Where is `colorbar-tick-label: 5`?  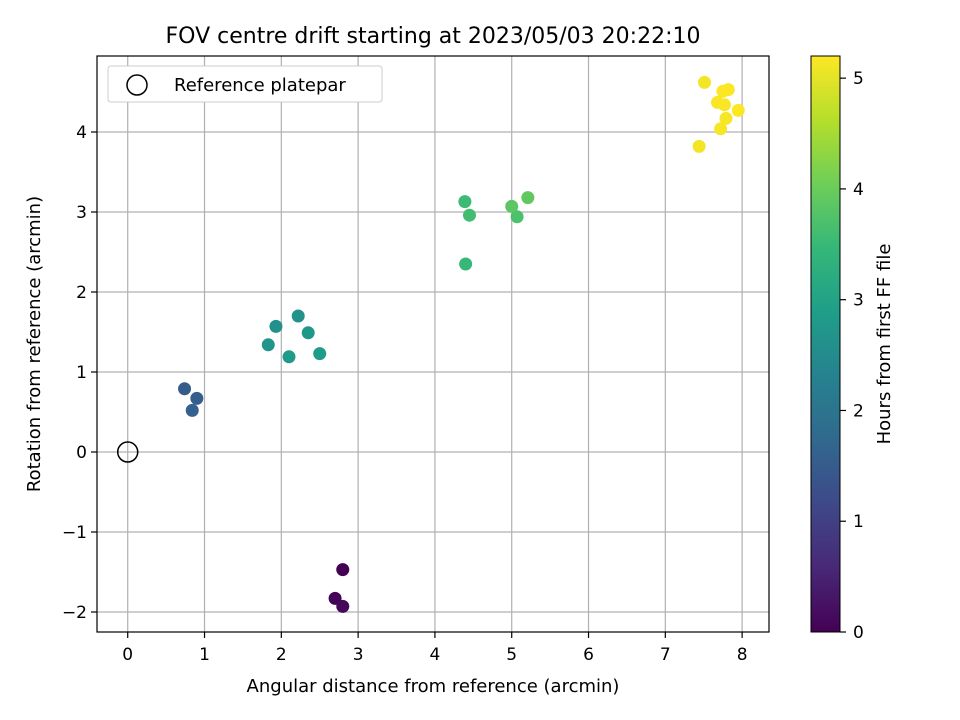
colorbar-tick-label: 5 is located at coordinates (858, 79).